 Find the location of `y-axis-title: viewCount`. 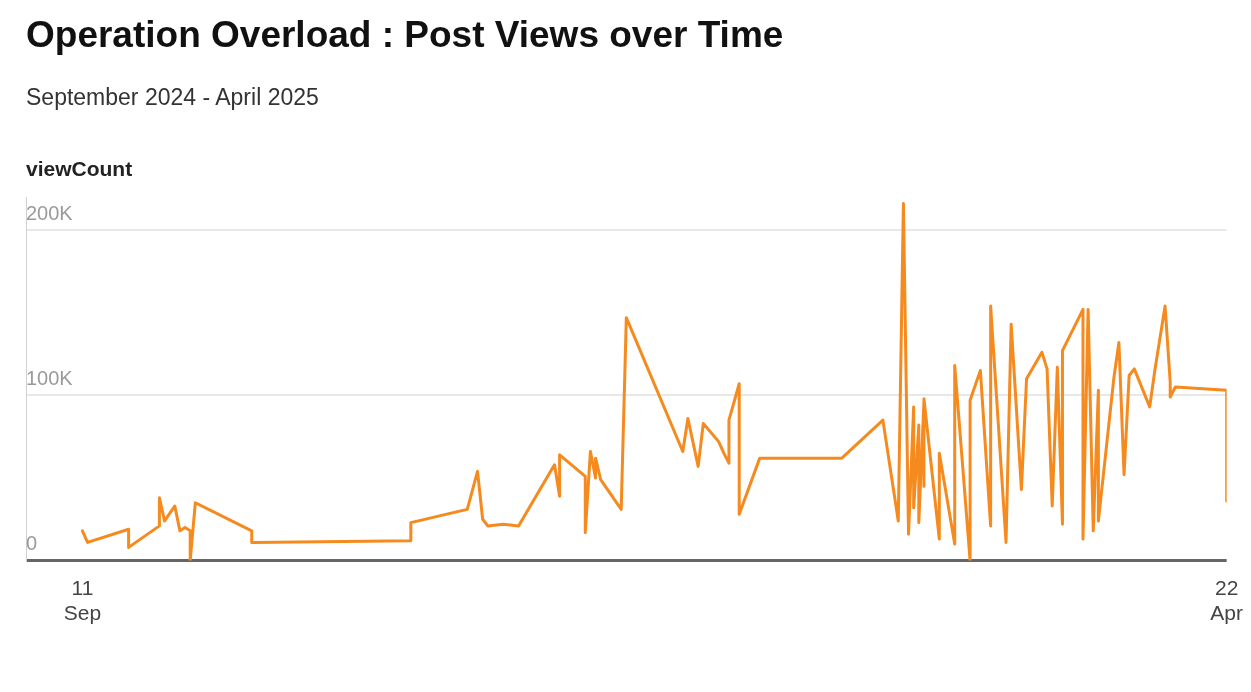

y-axis-title: viewCount is located at coordinates (79, 169).